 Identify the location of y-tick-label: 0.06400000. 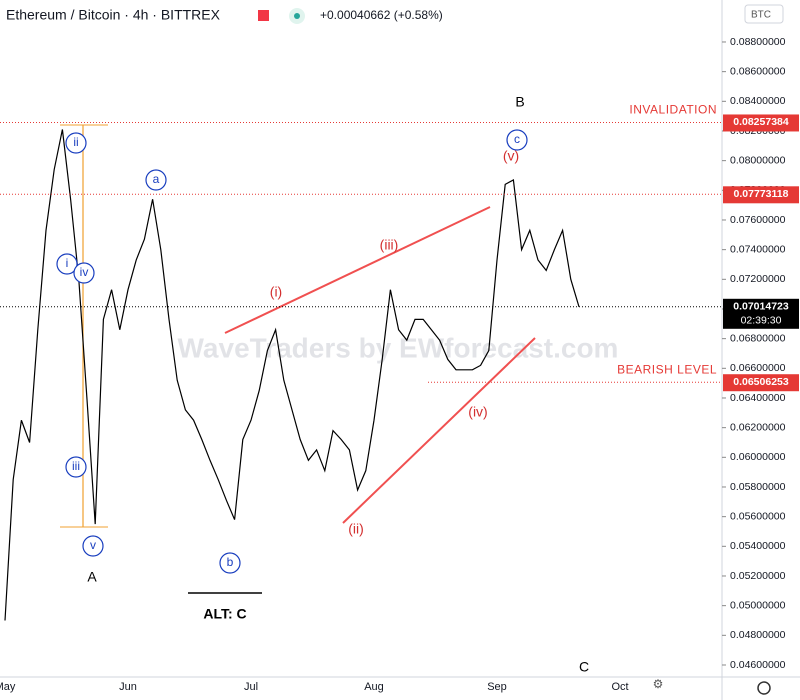
(758, 398).